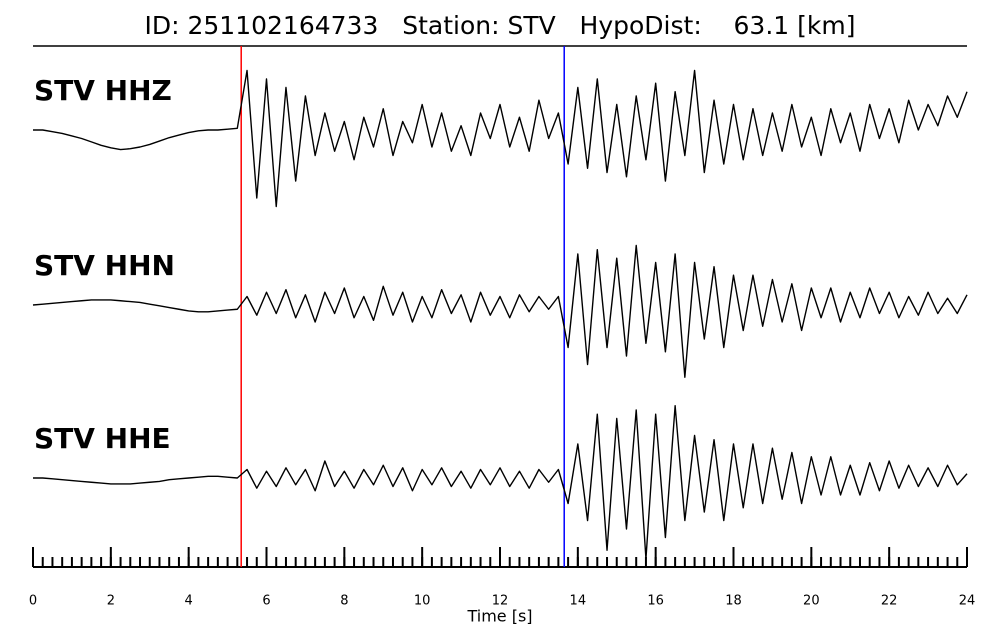  Describe the element at coordinates (266, 601) in the screenshot. I see `x-tick-label: 6` at that location.